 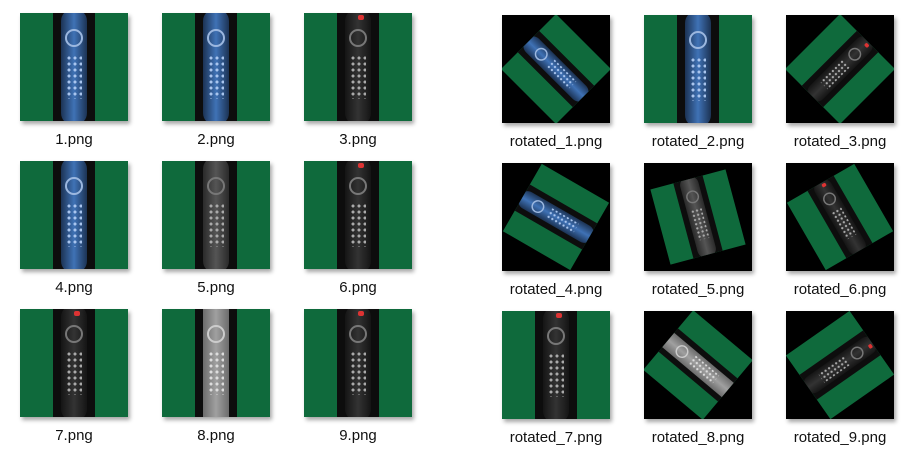 I want to click on file-name-label: rotated_6.png, so click(x=840, y=289).